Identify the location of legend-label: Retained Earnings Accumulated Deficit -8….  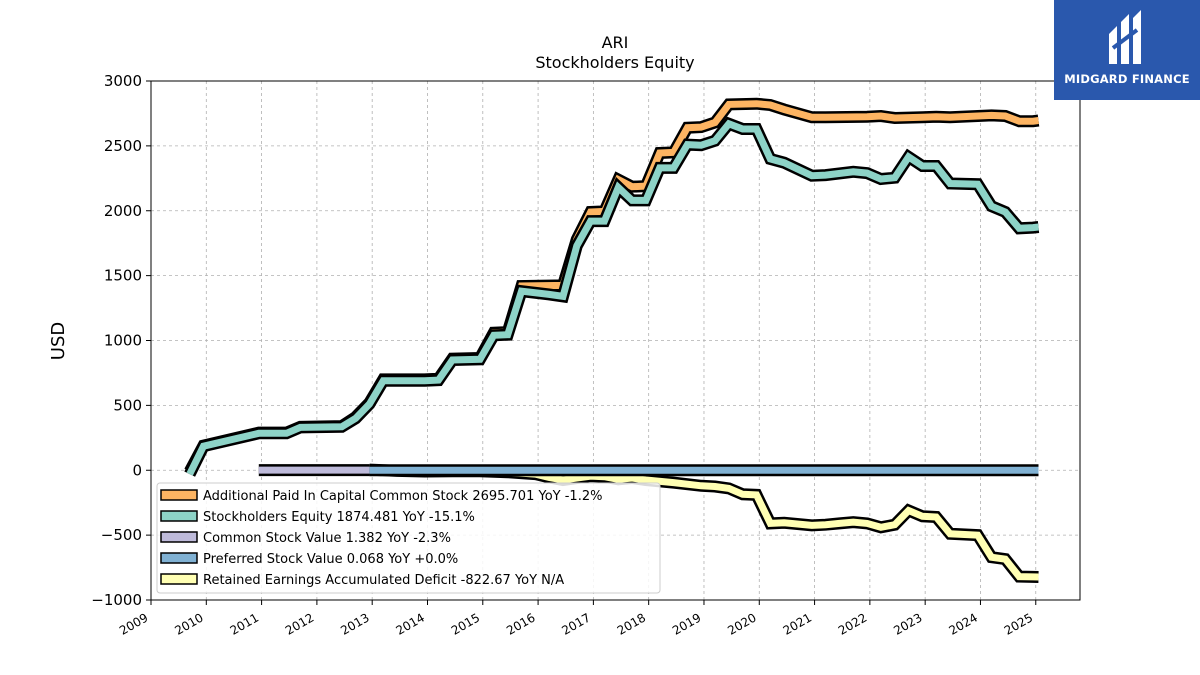
(383, 580).